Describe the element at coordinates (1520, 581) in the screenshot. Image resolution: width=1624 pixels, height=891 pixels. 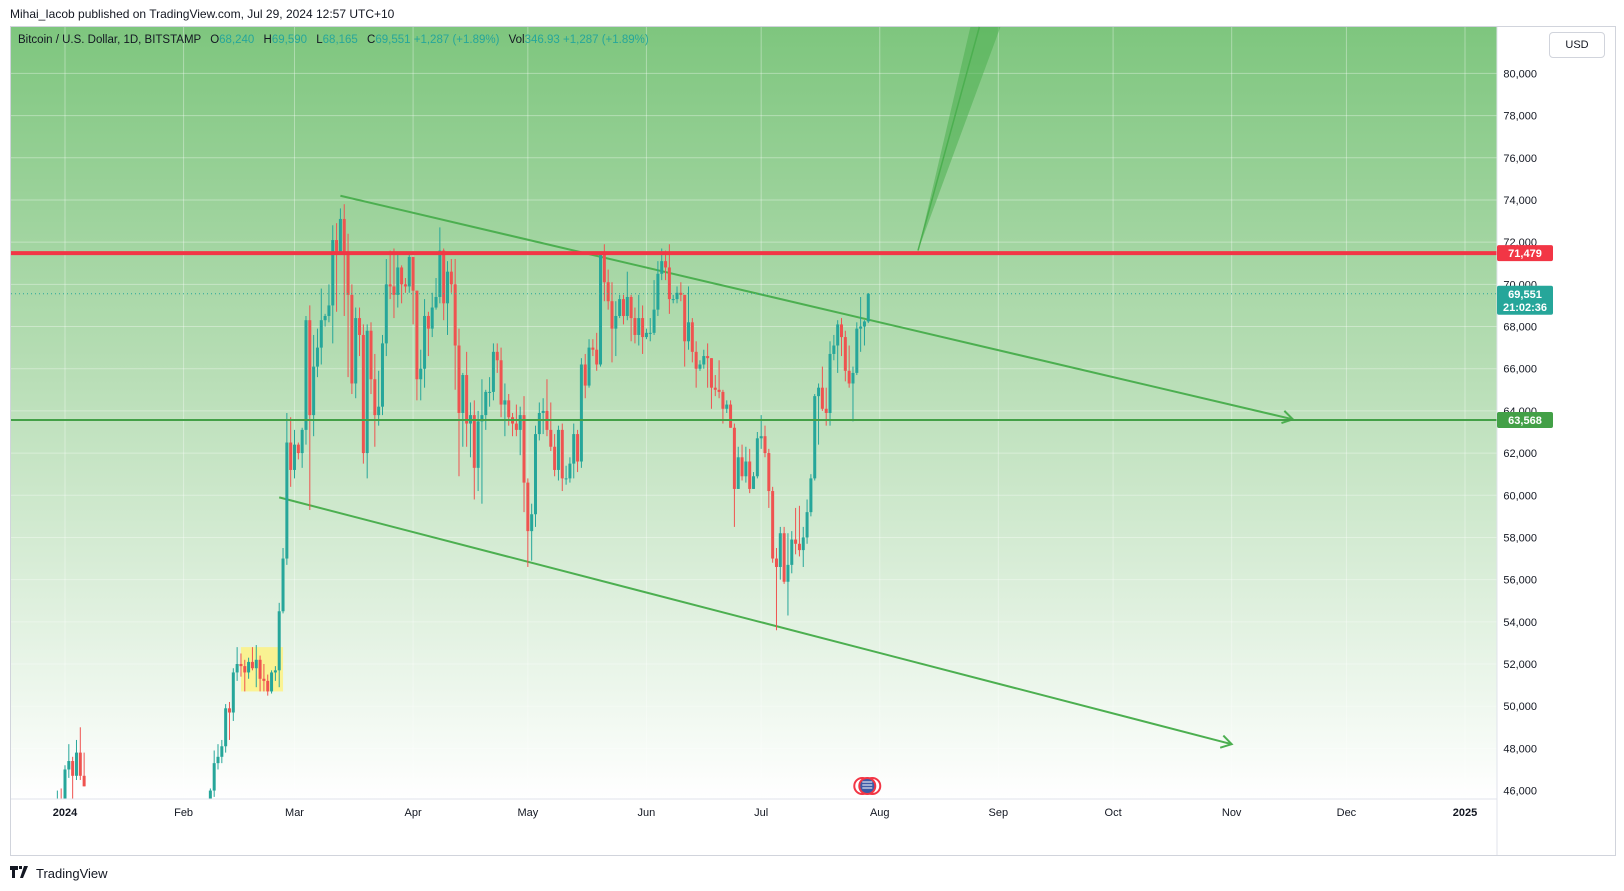
I see `price-tick-label: 56,000` at that location.